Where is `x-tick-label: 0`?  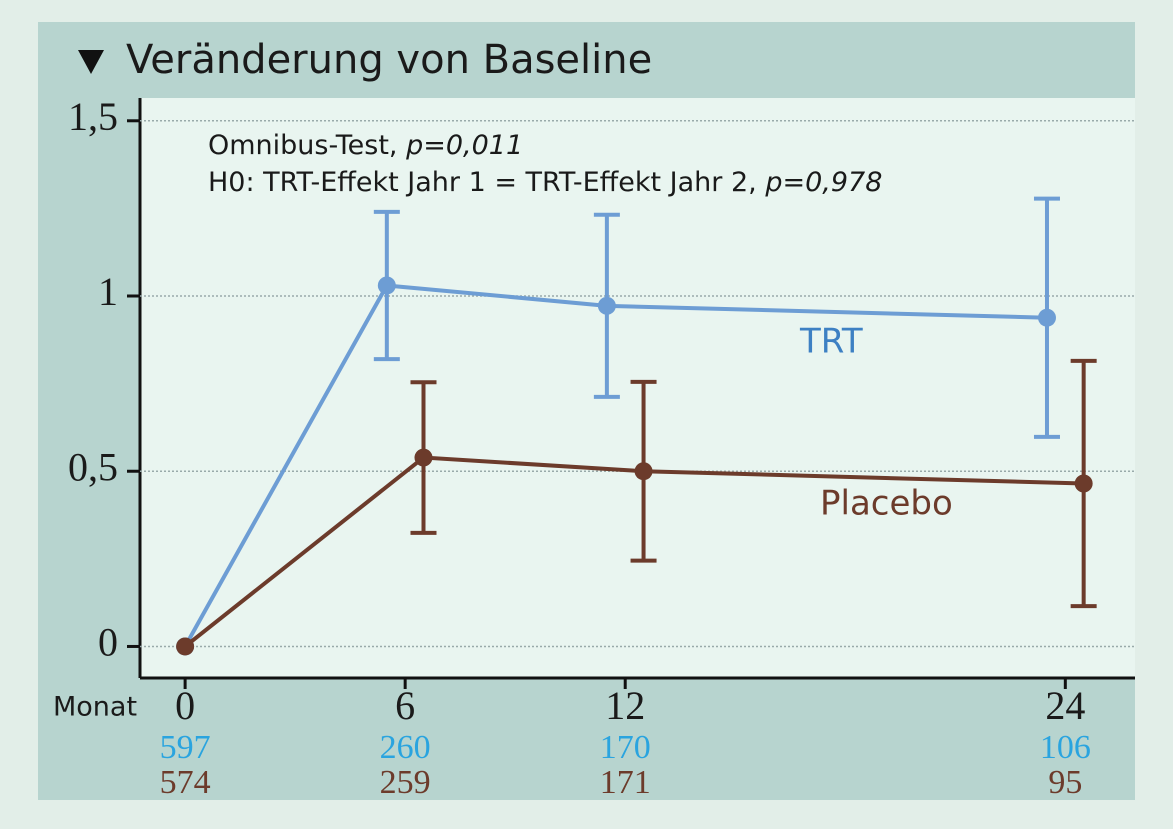 x-tick-label: 0 is located at coordinates (185, 705).